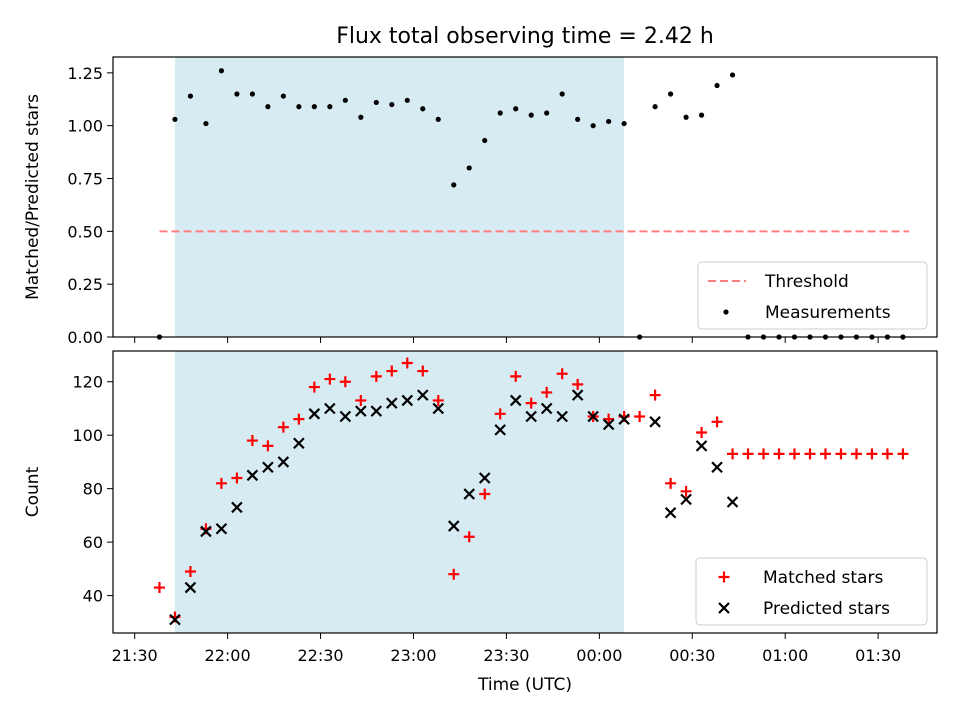 The width and height of the screenshot is (960, 720). I want to click on y-axis-label: Count, so click(33, 491).